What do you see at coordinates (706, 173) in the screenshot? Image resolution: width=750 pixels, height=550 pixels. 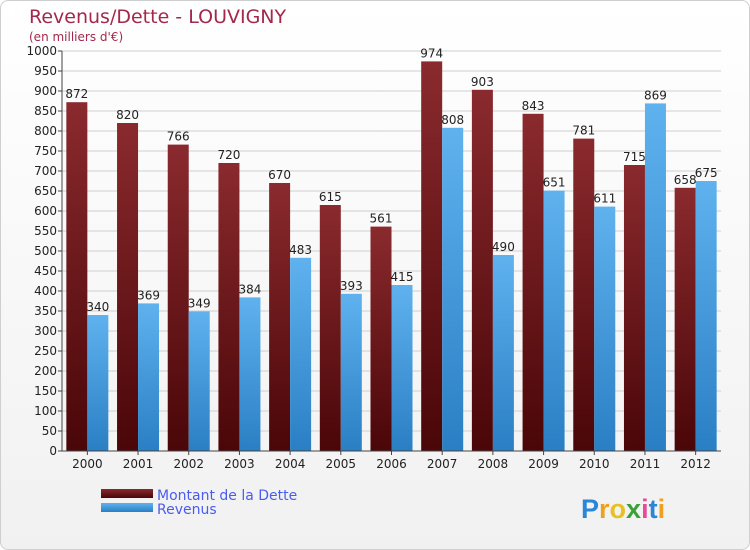 I see `data-label-revenus-2012: 675` at bounding box center [706, 173].